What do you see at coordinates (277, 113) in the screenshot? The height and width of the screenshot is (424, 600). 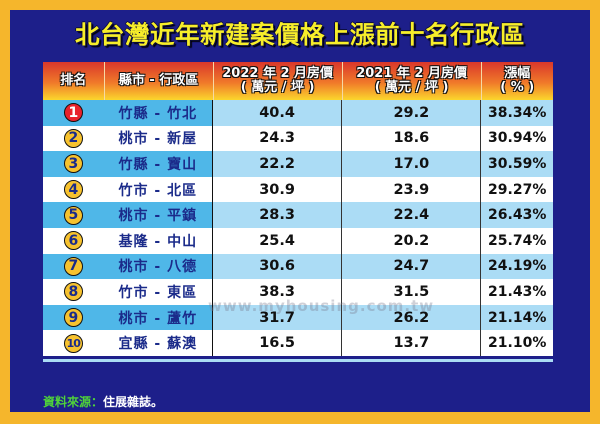 I see `price-2022-cell: 40.4` at bounding box center [277, 113].